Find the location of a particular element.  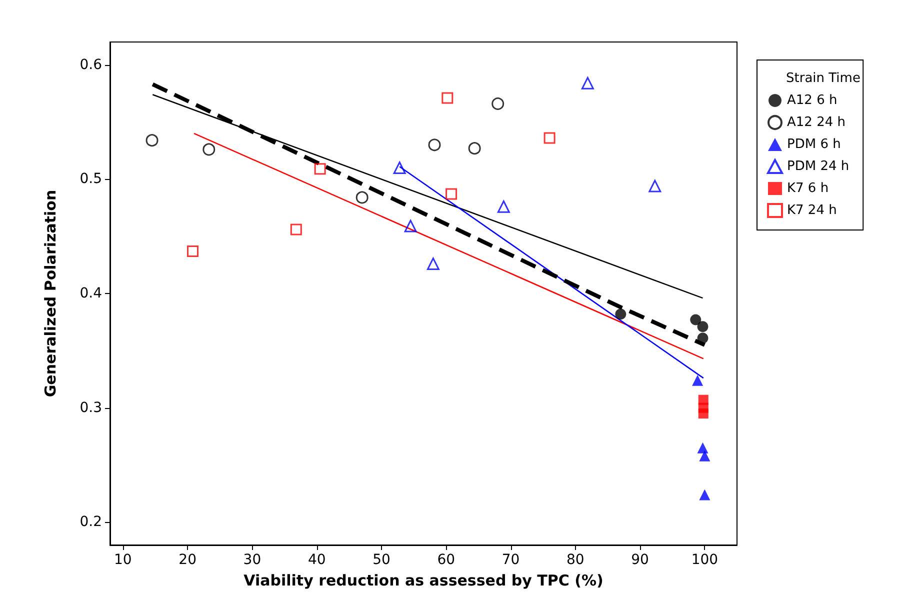

x-tick-label: 70 is located at coordinates (511, 560).